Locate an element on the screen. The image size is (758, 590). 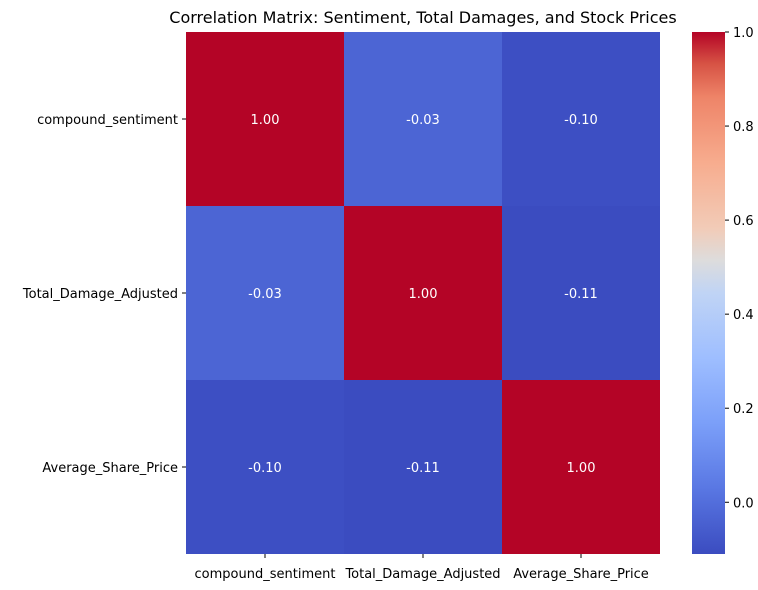
colorbar-tick-label: 0.2 is located at coordinates (743, 409).